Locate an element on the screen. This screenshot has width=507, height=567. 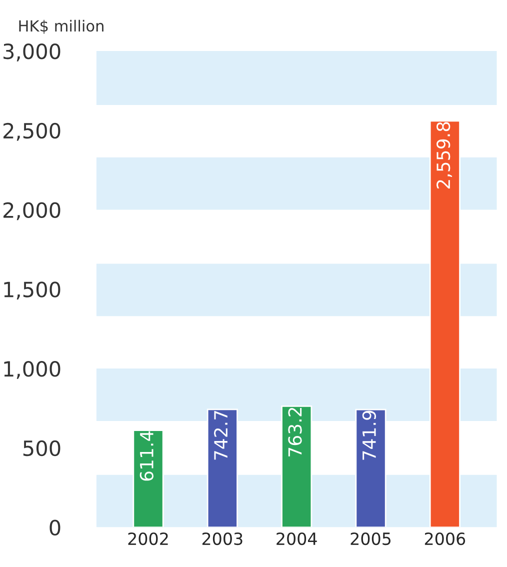
data-label: 741.9 is located at coordinates (369, 435).